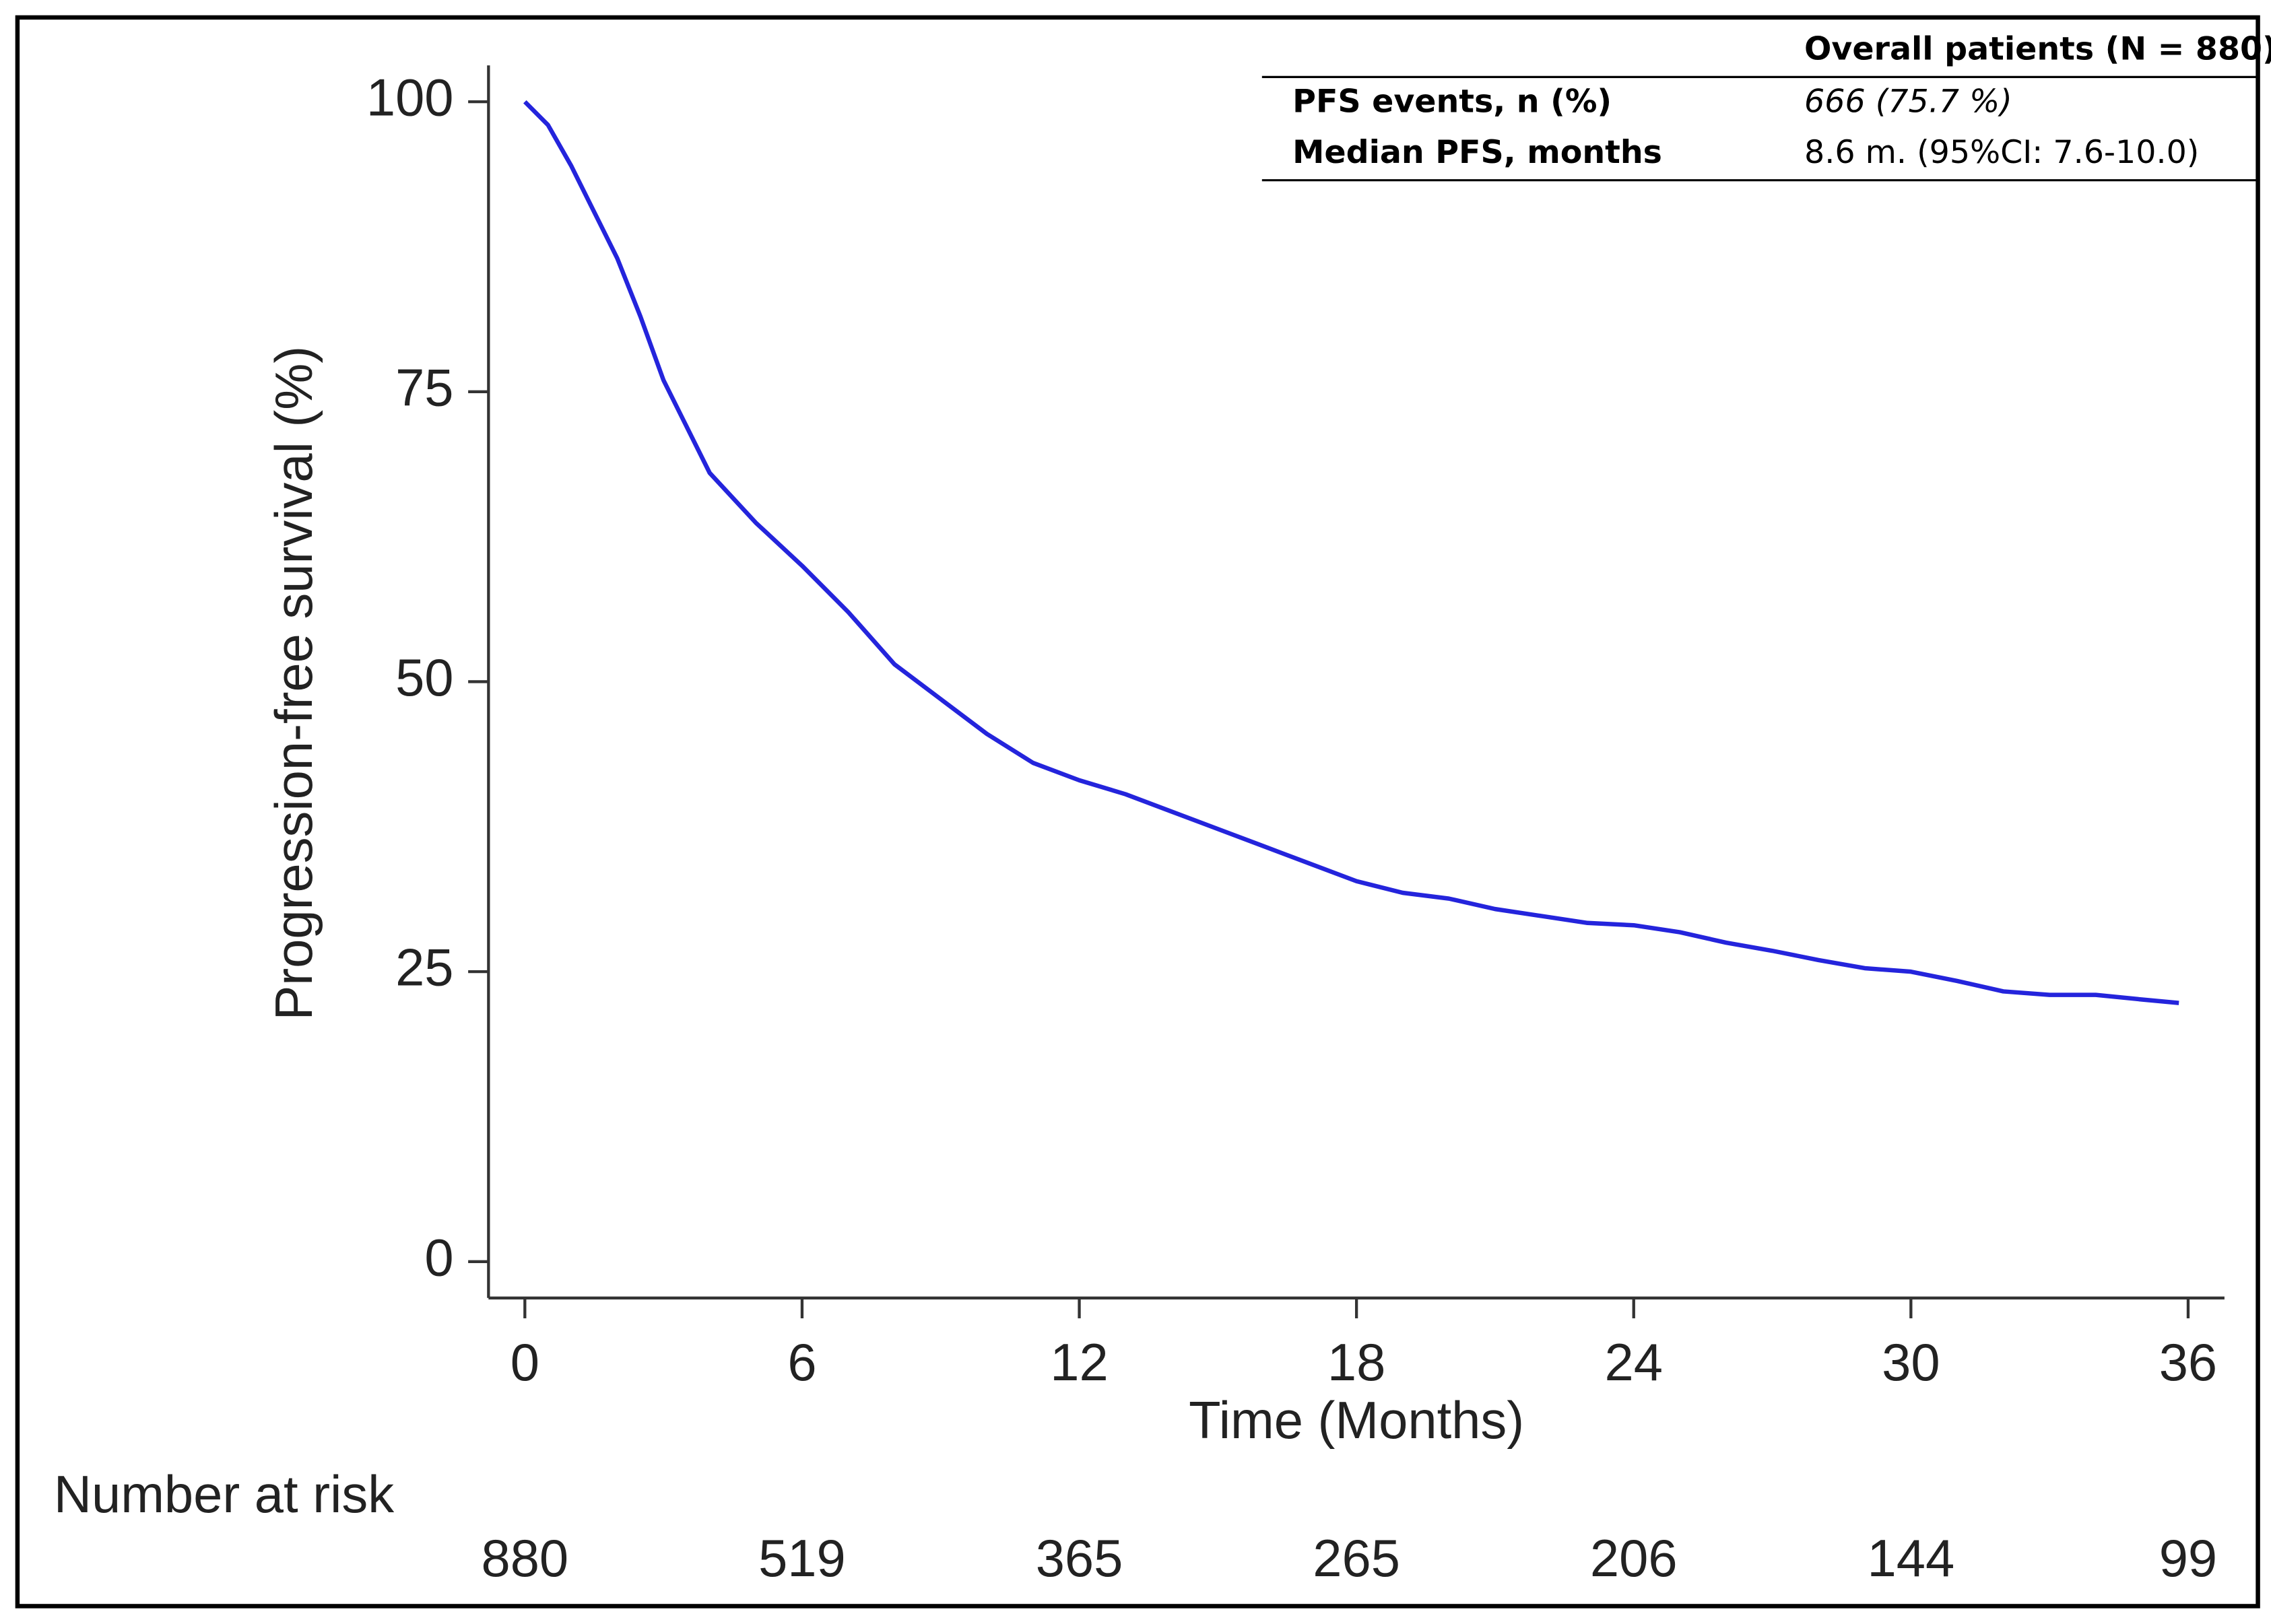 The image size is (2271, 1624). What do you see at coordinates (1356, 1363) in the screenshot?
I see `x-tick-label: 18` at bounding box center [1356, 1363].